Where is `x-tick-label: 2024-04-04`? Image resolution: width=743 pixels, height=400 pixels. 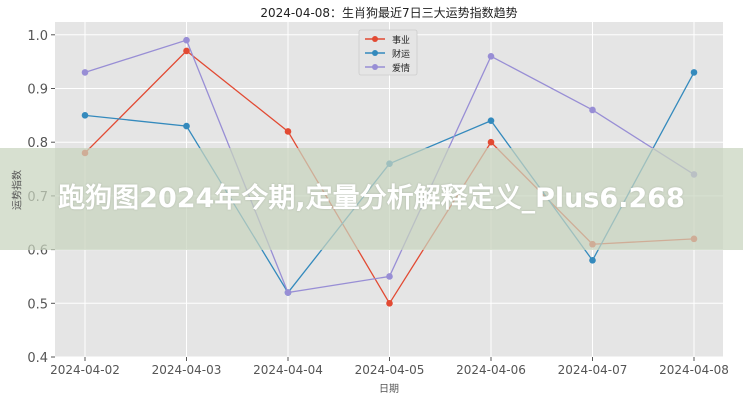 x-tick-label: 2024-04-04 is located at coordinates (288, 370).